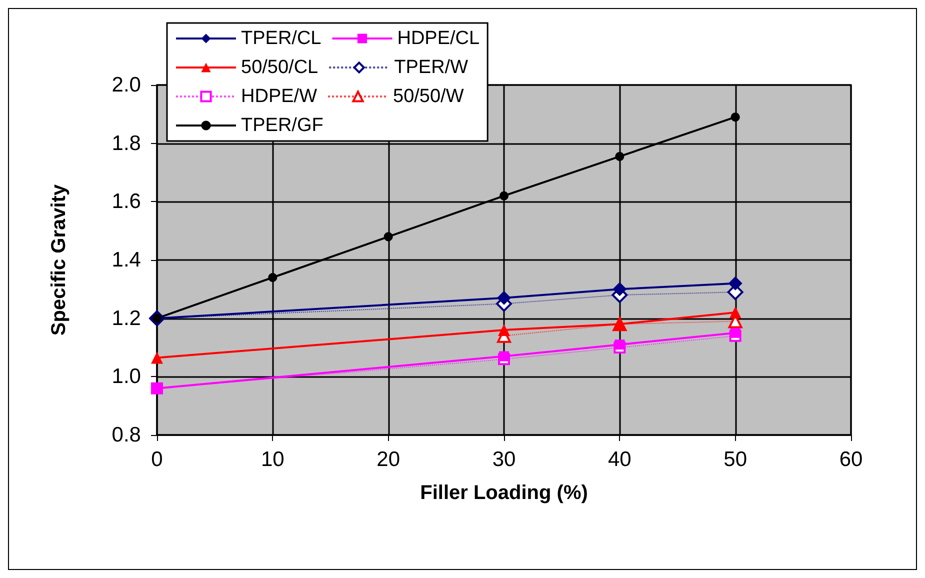  What do you see at coordinates (59, 260) in the screenshot?
I see `y-axis-title: Specific Gravity` at bounding box center [59, 260].